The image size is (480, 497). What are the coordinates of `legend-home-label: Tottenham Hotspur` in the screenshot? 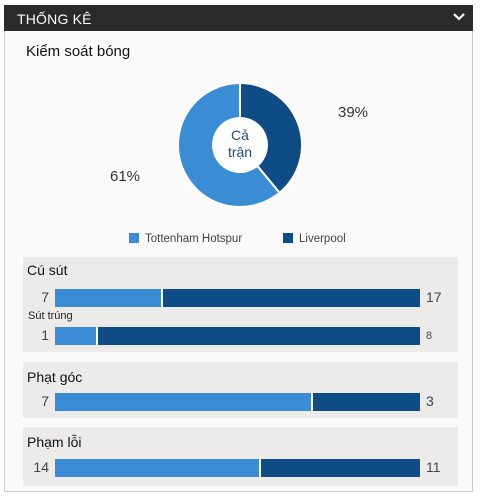 It's located at (194, 239).